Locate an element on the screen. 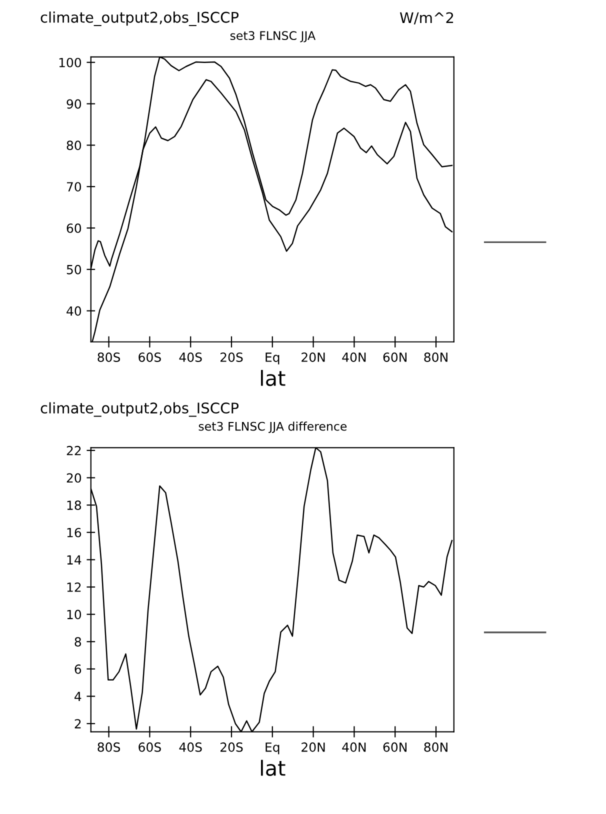  y-tick-label: 40 is located at coordinates (74, 311).